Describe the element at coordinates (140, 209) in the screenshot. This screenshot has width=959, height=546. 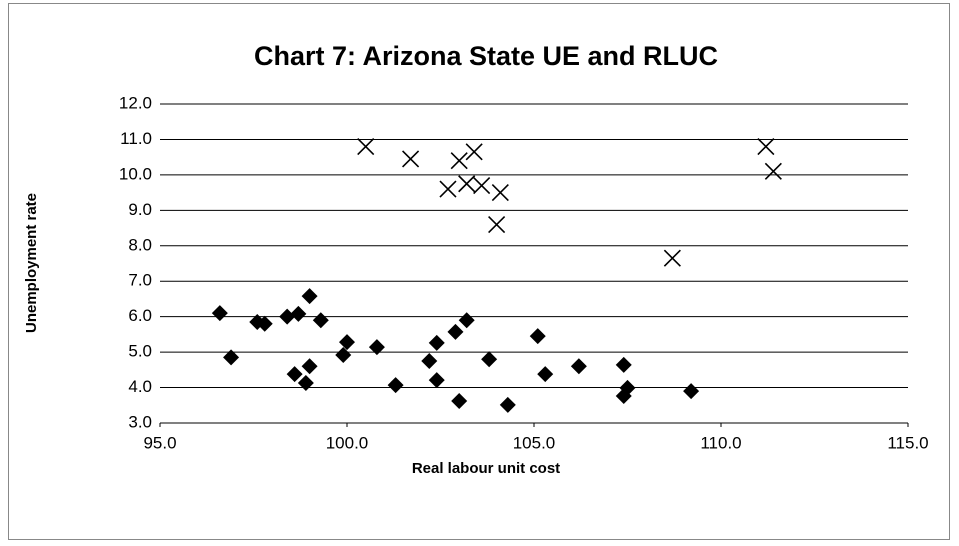
I see `y-tick-label: 9.0` at that location.